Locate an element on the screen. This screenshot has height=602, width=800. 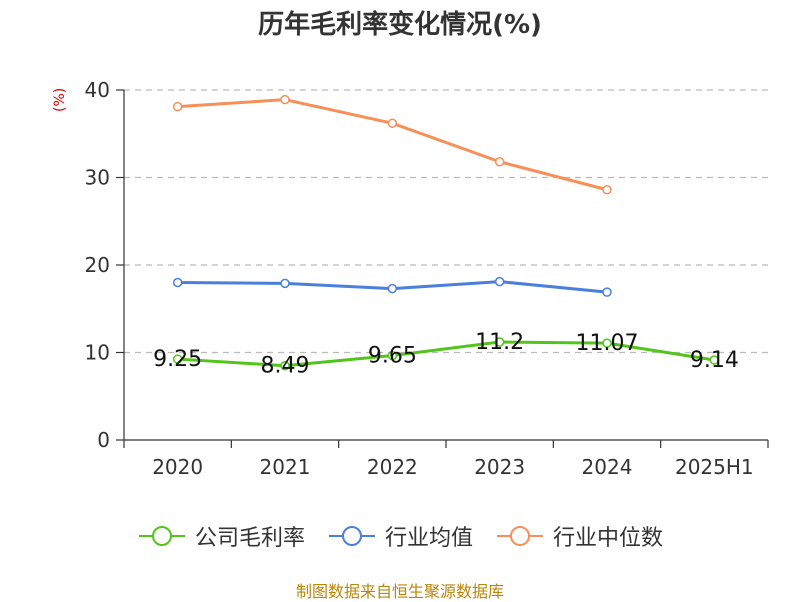
legend-item: 公司毛利率 is located at coordinates (221, 536).